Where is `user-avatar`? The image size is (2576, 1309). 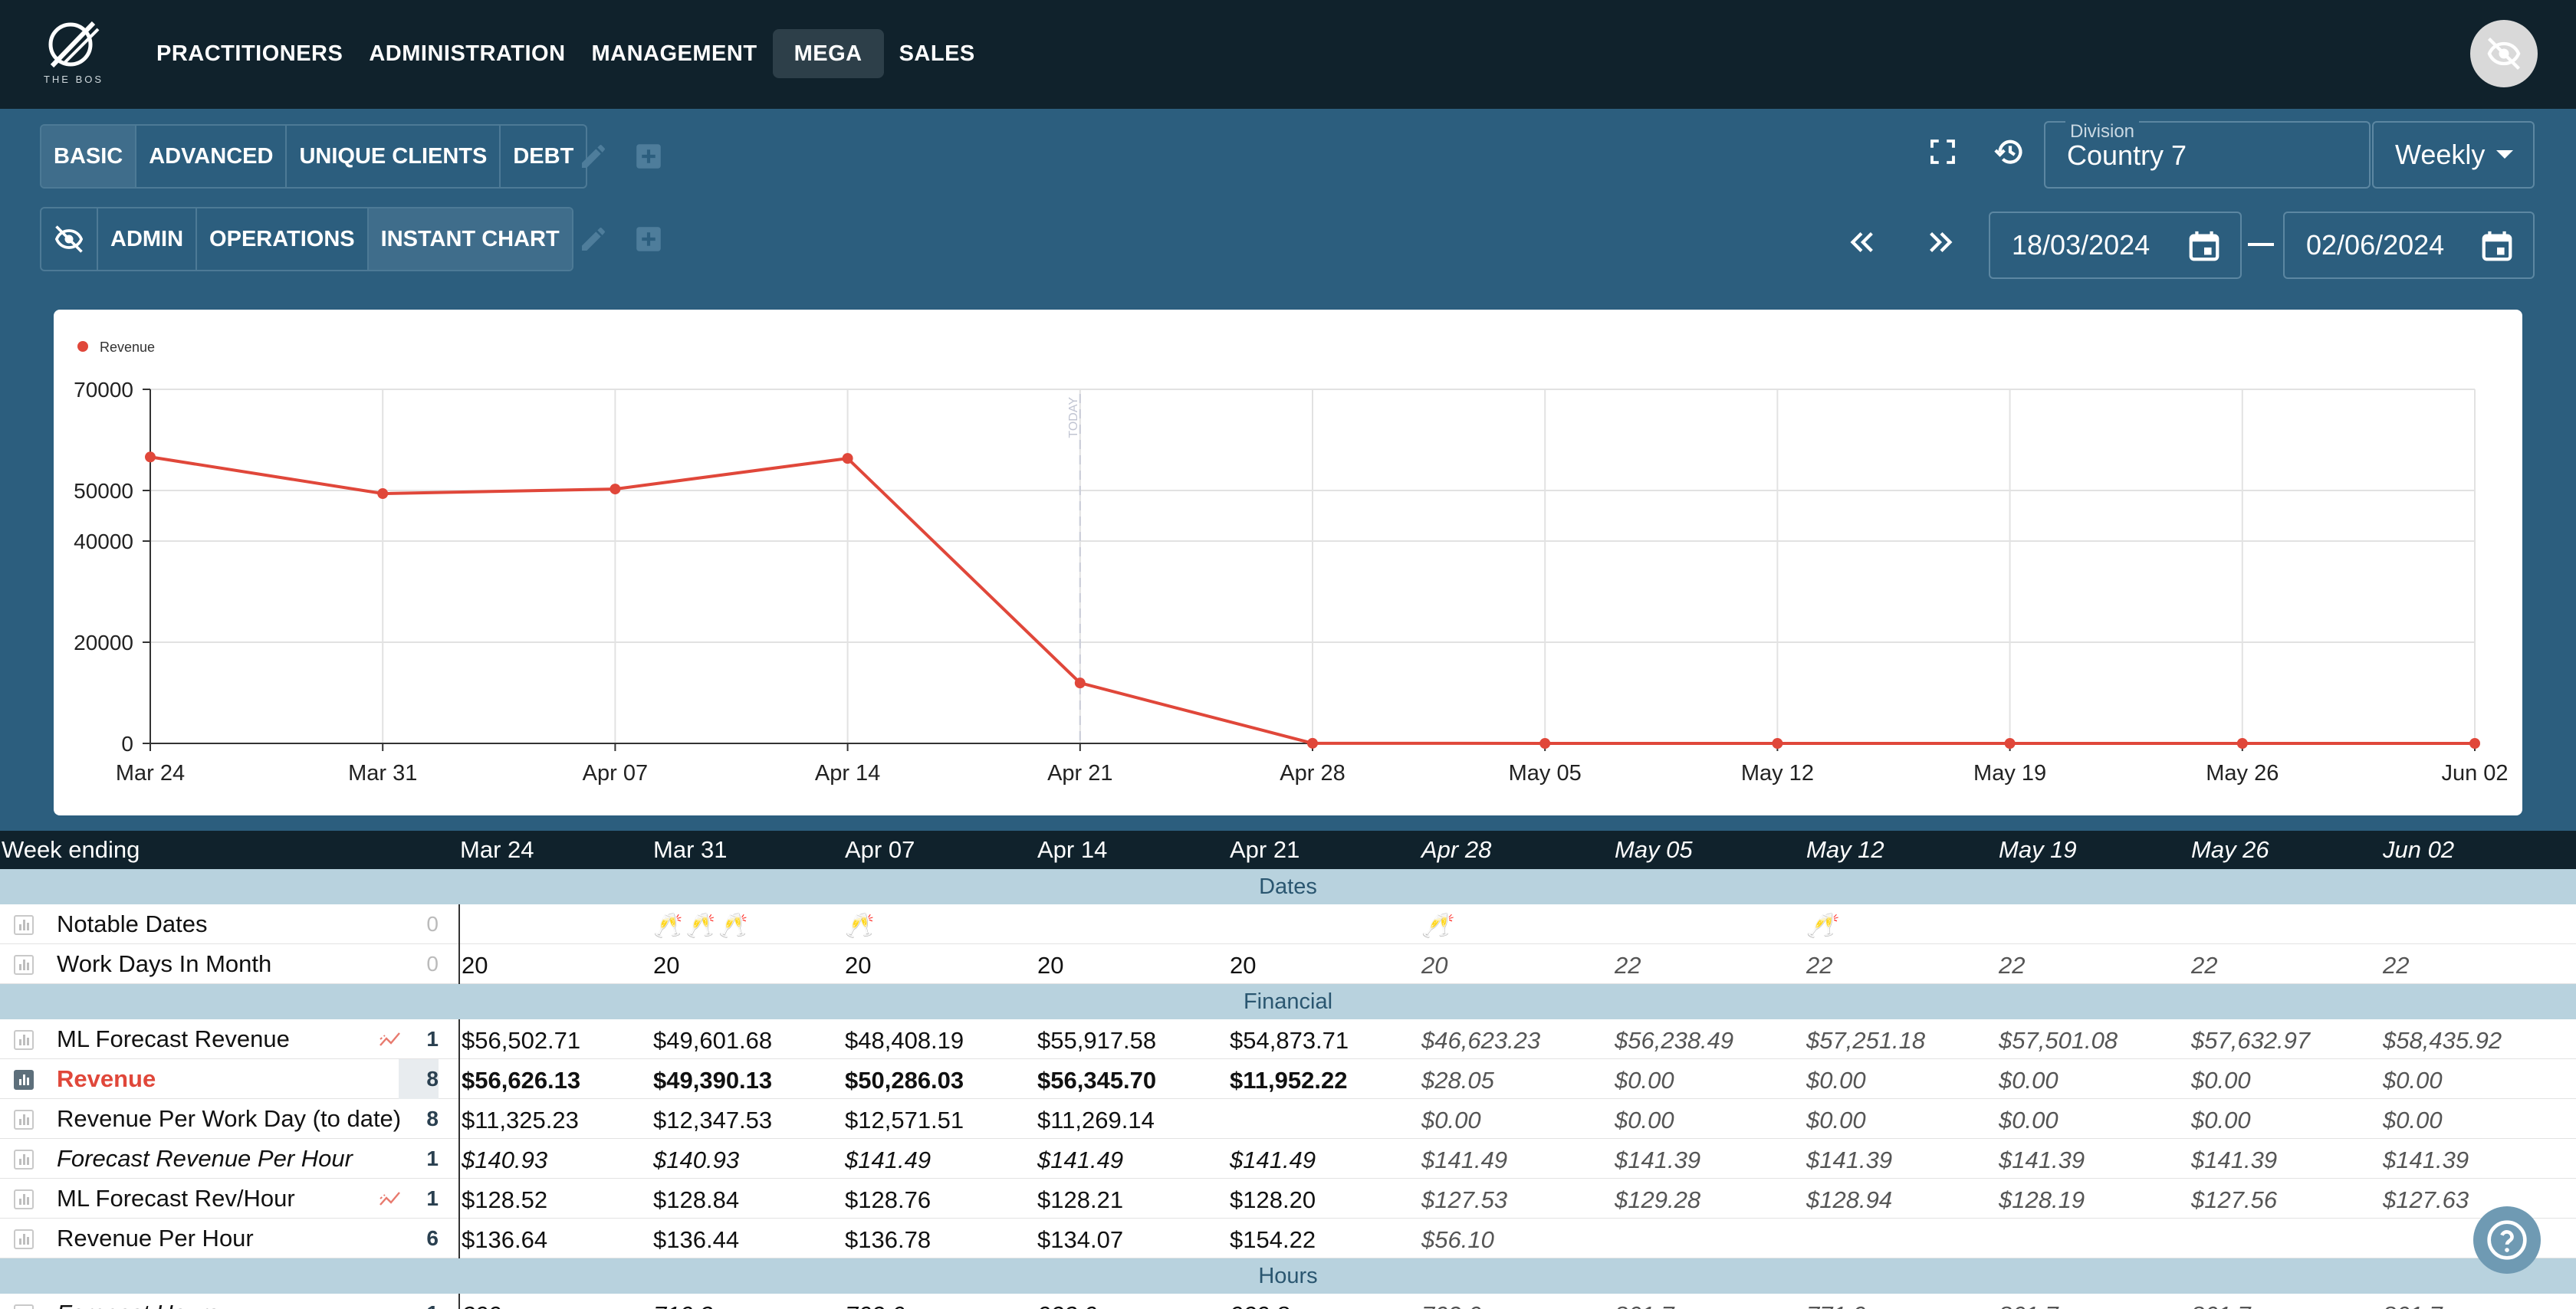 user-avatar is located at coordinates (2504, 54).